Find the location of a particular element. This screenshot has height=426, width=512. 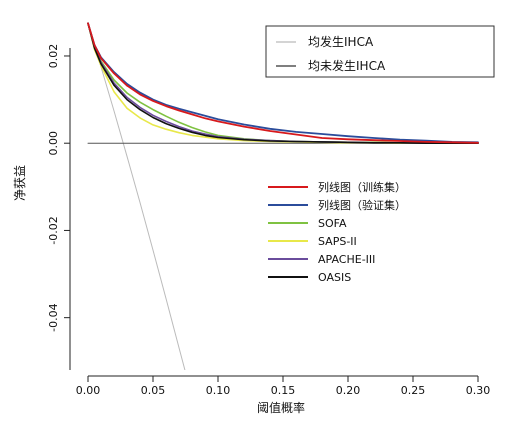

y-tick-label: 0.00 is located at coordinates (53, 143).